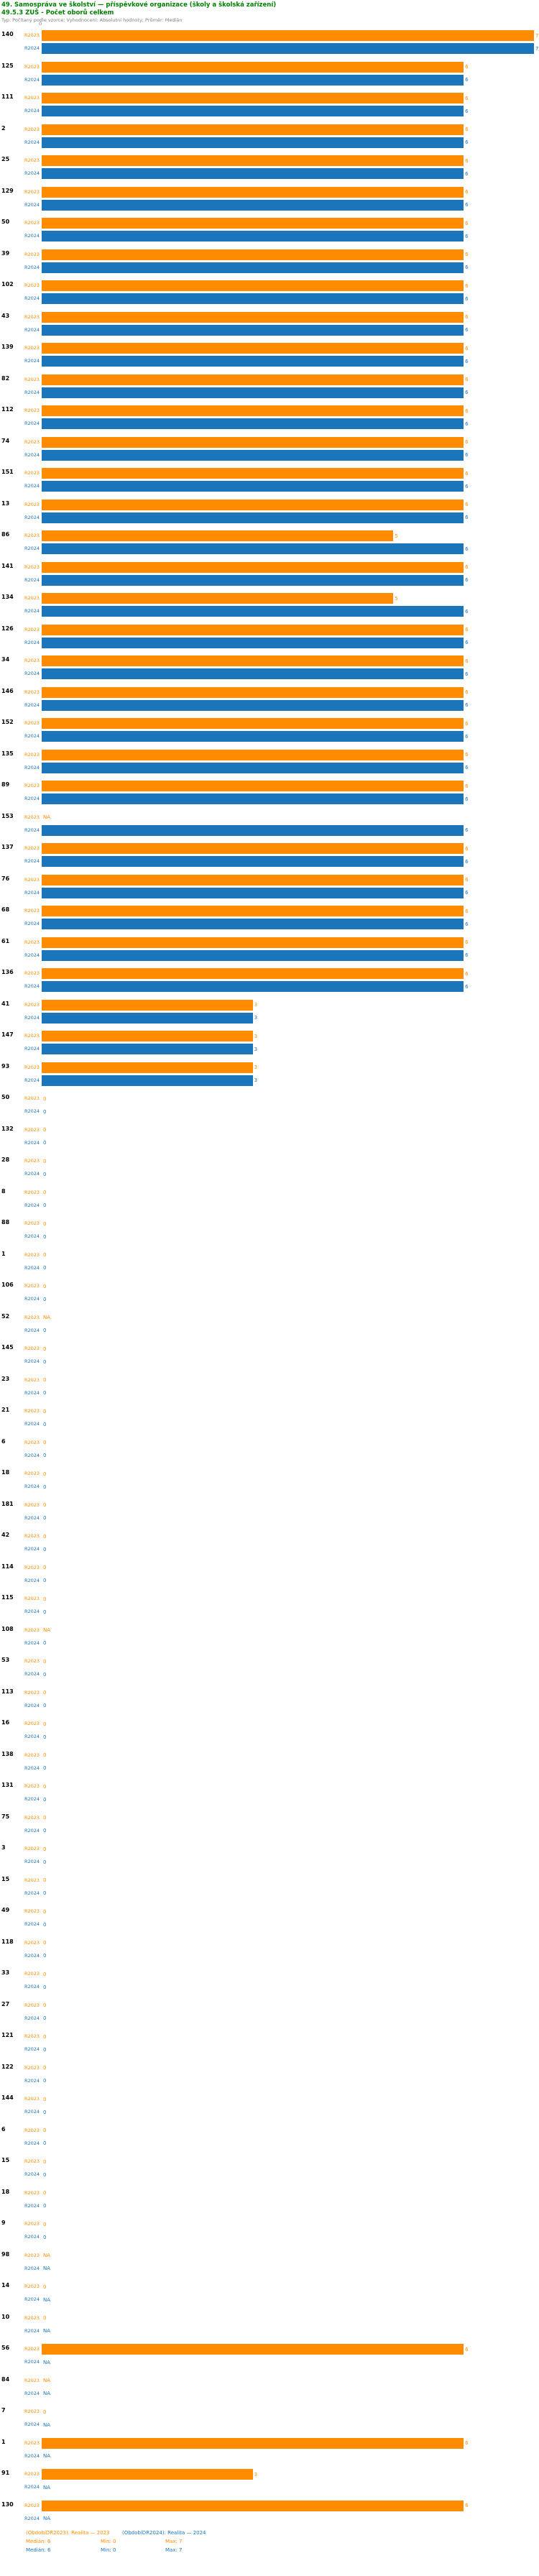 This screenshot has width=539, height=2576. I want to click on bar-group: 52 R2023 NA R2024 0, so click(269, 1324).